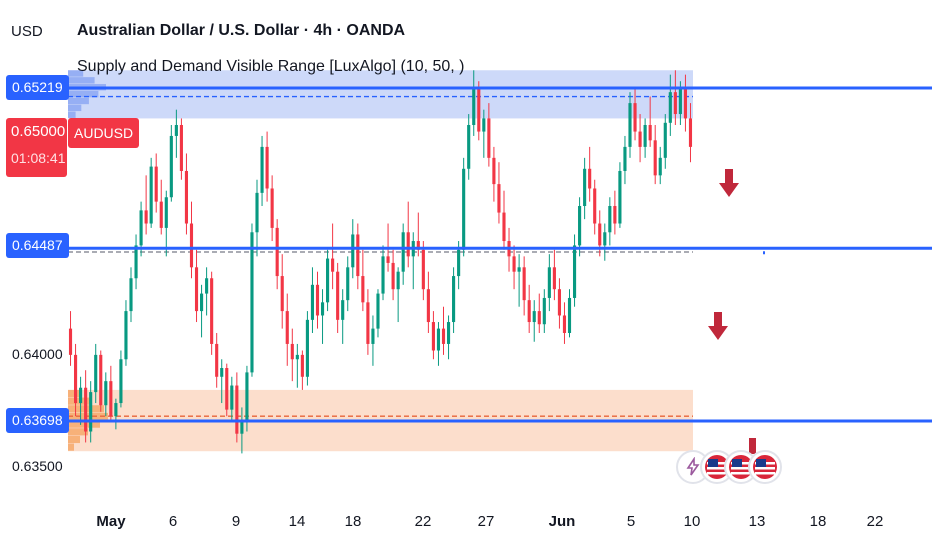  I want to click on time-tick: 10, so click(692, 521).